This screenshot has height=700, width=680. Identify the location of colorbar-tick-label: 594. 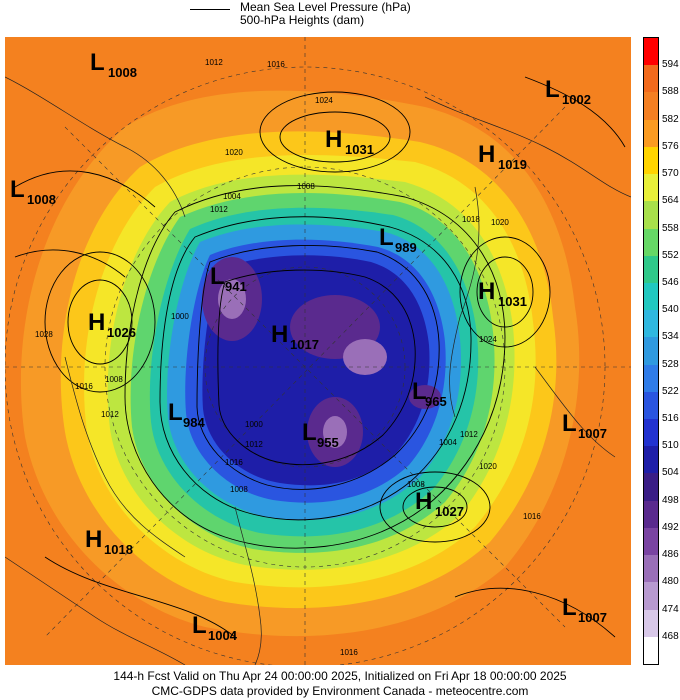
(670, 65).